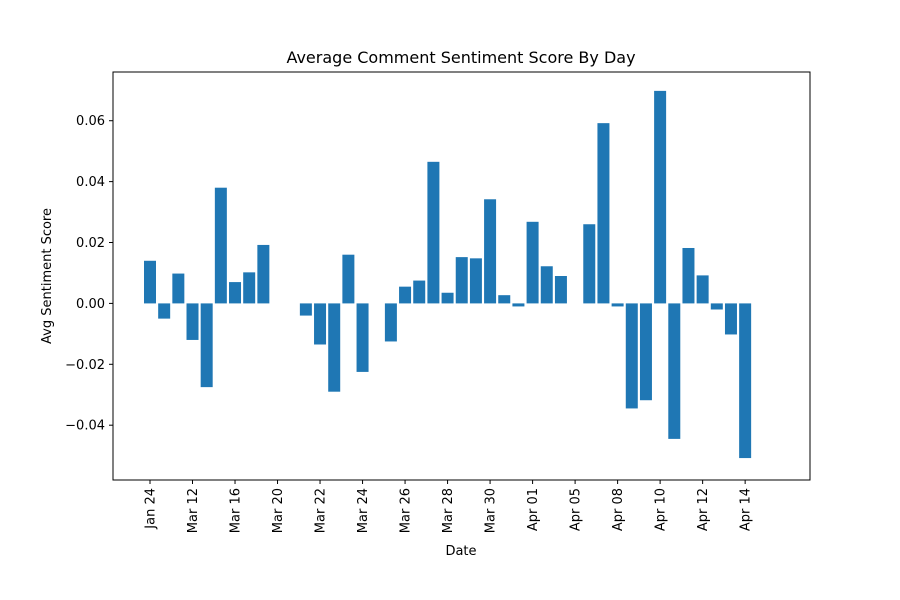 The image size is (900, 600). I want to click on y-tick-label: 0.00, so click(90, 304).